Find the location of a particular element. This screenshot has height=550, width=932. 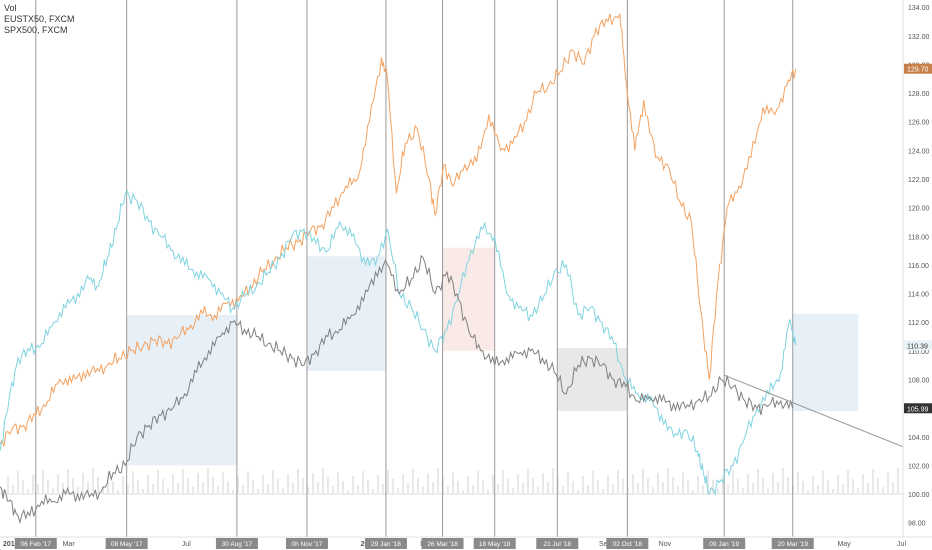

event-label: 09 Jan '19 is located at coordinates (724, 544).